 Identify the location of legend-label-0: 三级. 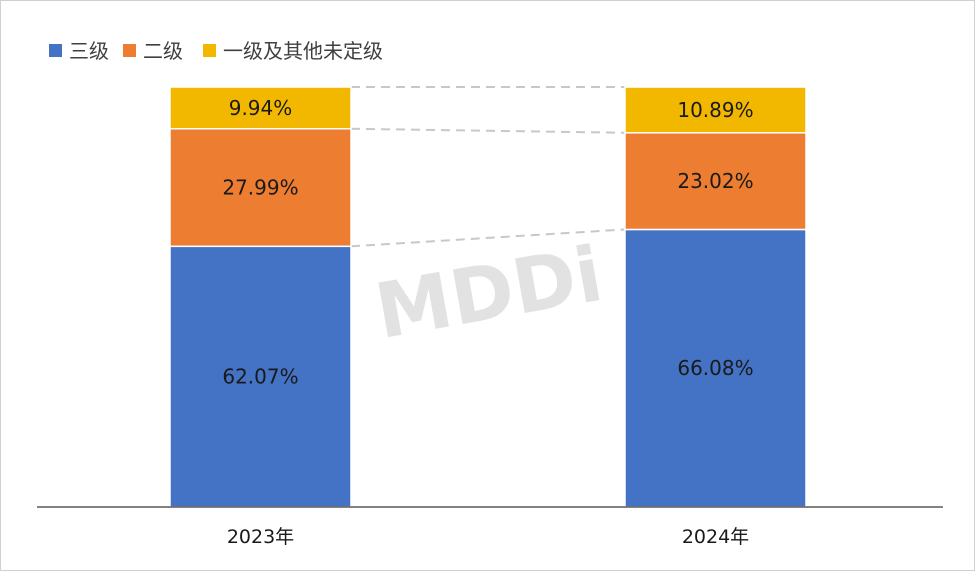
(89, 51).